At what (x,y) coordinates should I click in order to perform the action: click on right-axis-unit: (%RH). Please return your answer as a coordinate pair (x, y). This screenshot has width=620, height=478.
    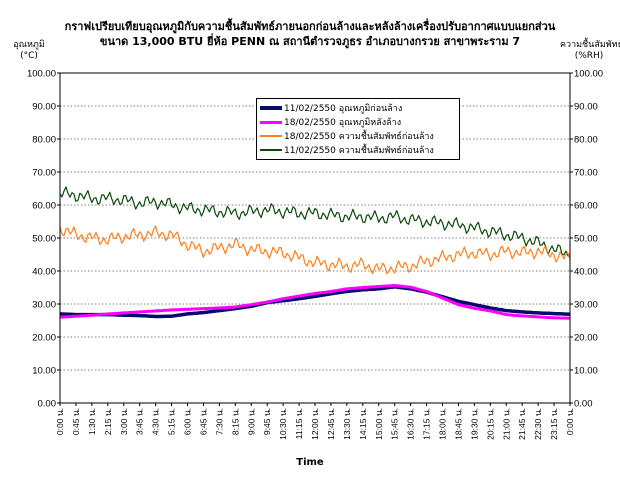
    Looking at the image, I should click on (589, 56).